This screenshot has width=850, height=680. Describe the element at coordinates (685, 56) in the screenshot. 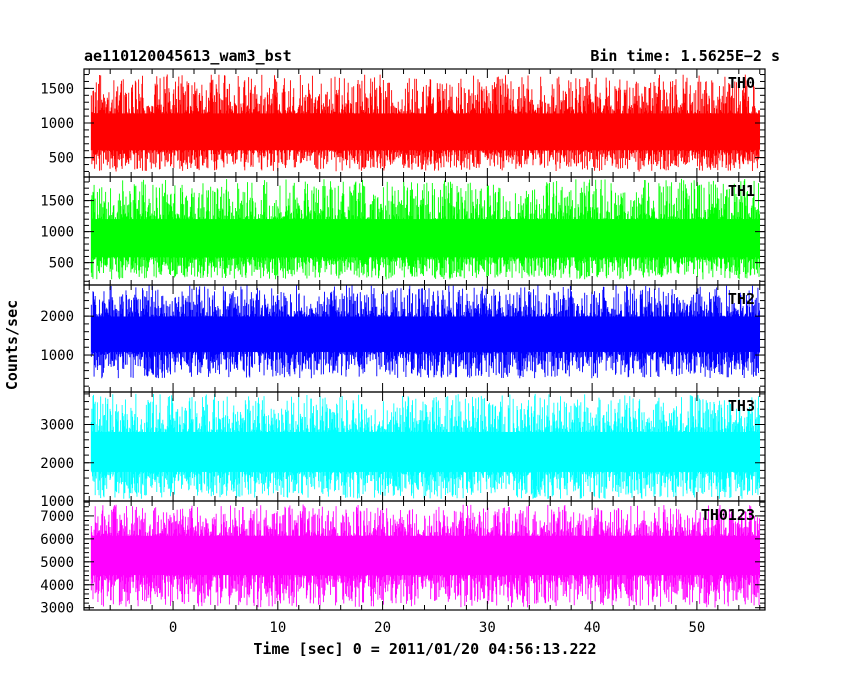

I see `bin-time-label: Bin time: 1.5625E−2 s` at that location.